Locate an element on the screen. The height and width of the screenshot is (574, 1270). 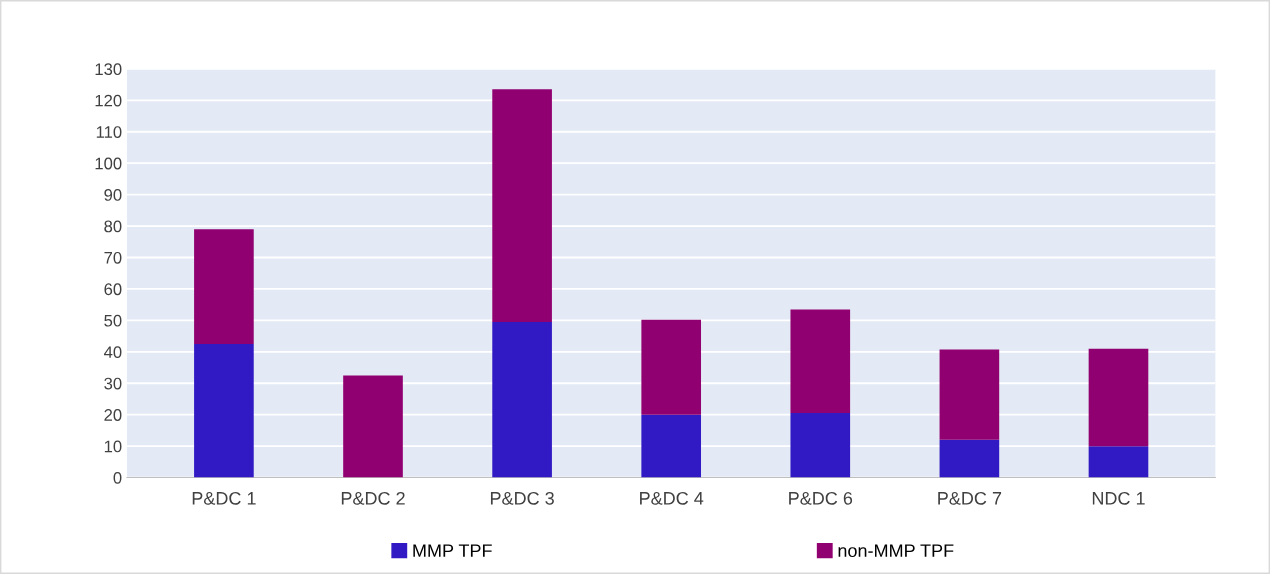
y-tick-label: 80 is located at coordinates (113, 226).